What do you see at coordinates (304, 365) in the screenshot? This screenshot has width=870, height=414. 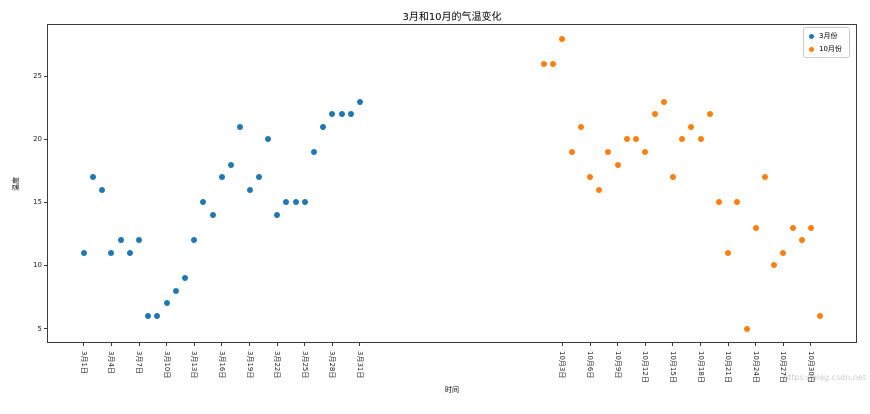 I see `x-tick-label: 3月25日` at bounding box center [304, 365].